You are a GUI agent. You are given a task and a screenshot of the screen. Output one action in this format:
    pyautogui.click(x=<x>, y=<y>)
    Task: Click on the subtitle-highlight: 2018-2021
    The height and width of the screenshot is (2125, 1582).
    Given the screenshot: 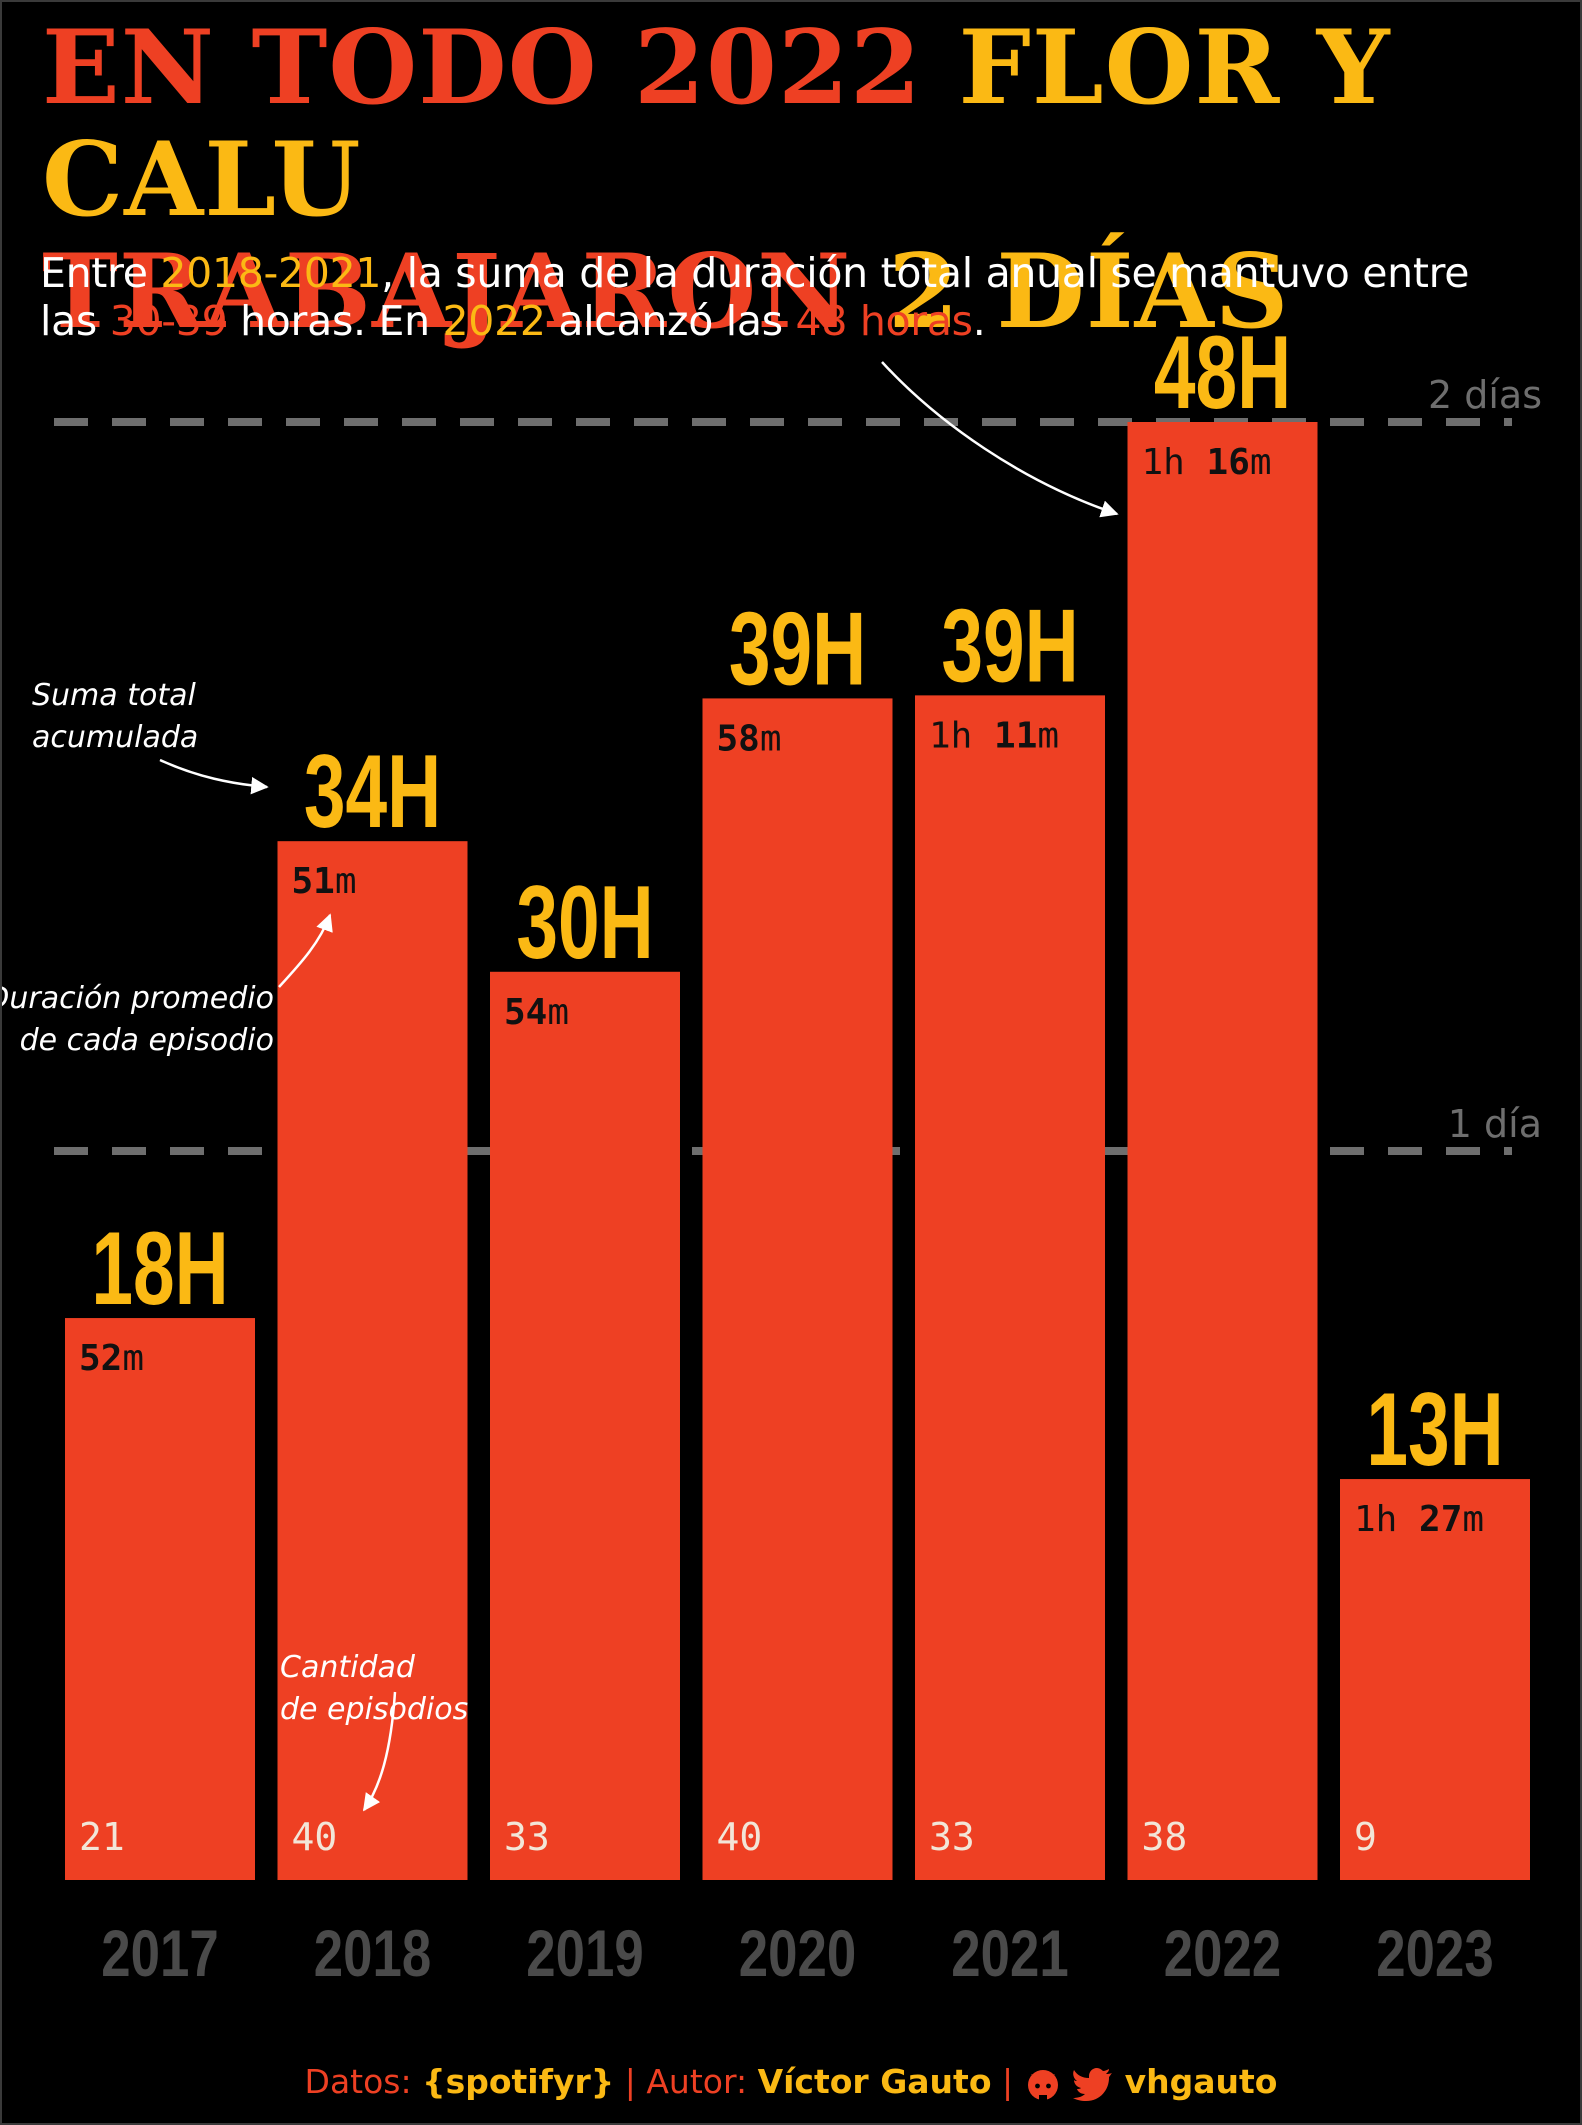 What is the action you would take?
    pyautogui.click(x=271, y=273)
    